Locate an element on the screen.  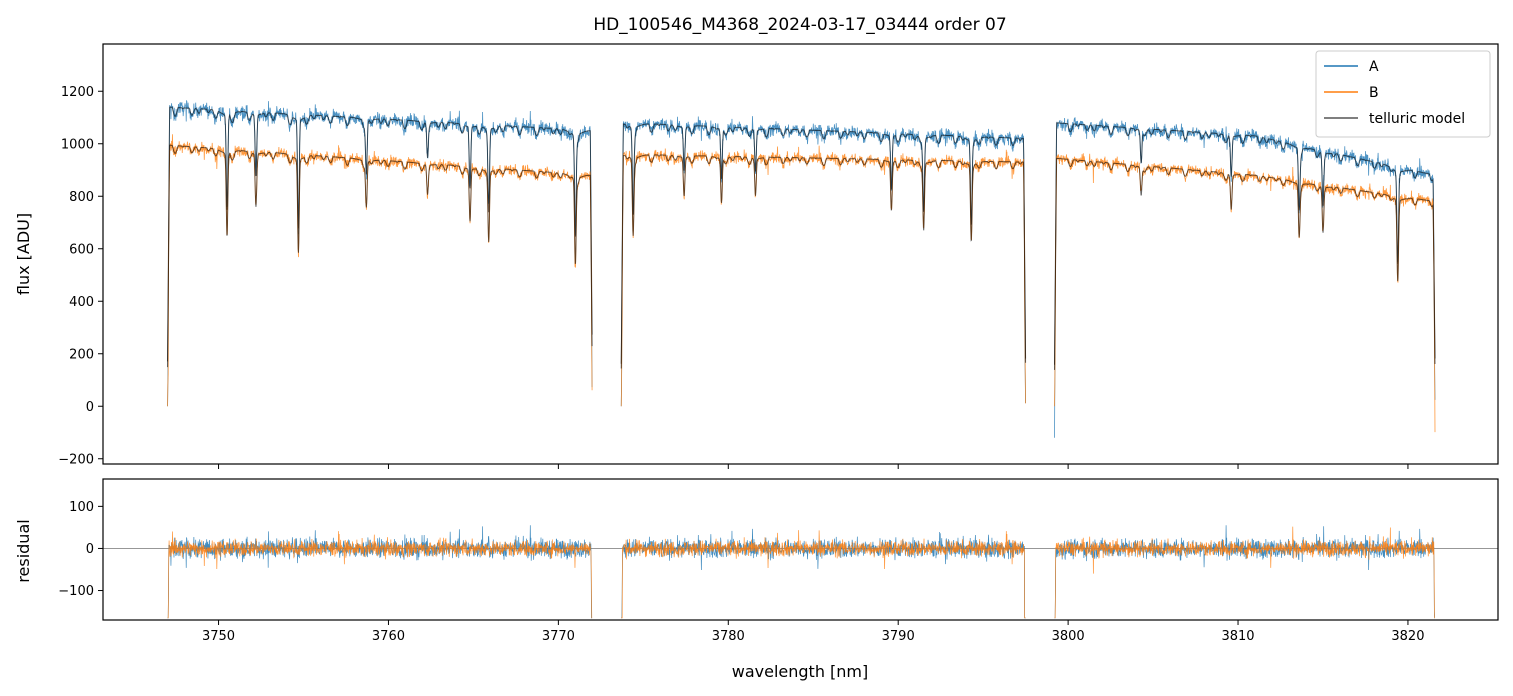
residual-y-axis-label: residual is located at coordinates (23, 550).